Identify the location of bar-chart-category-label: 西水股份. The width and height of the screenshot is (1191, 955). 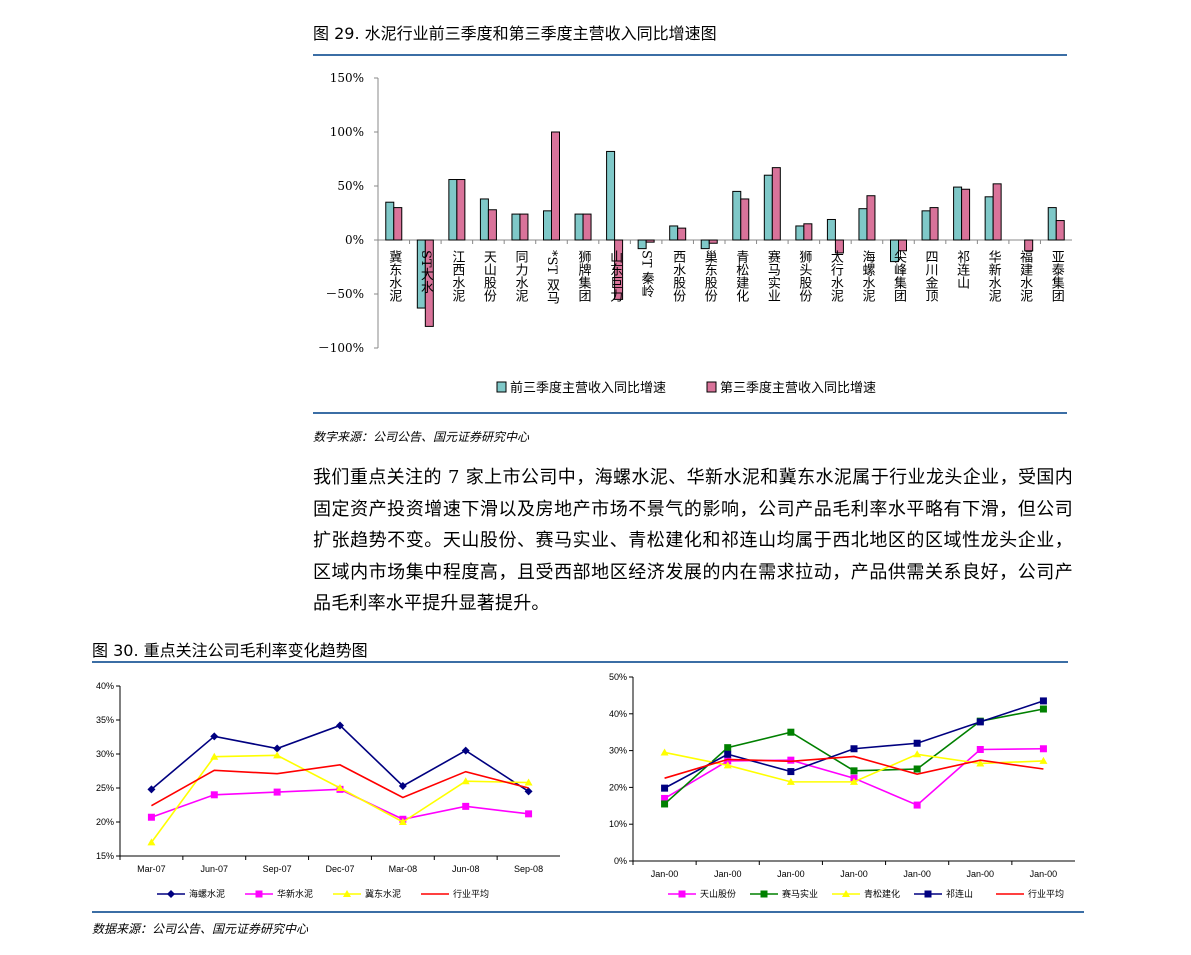
(678, 276).